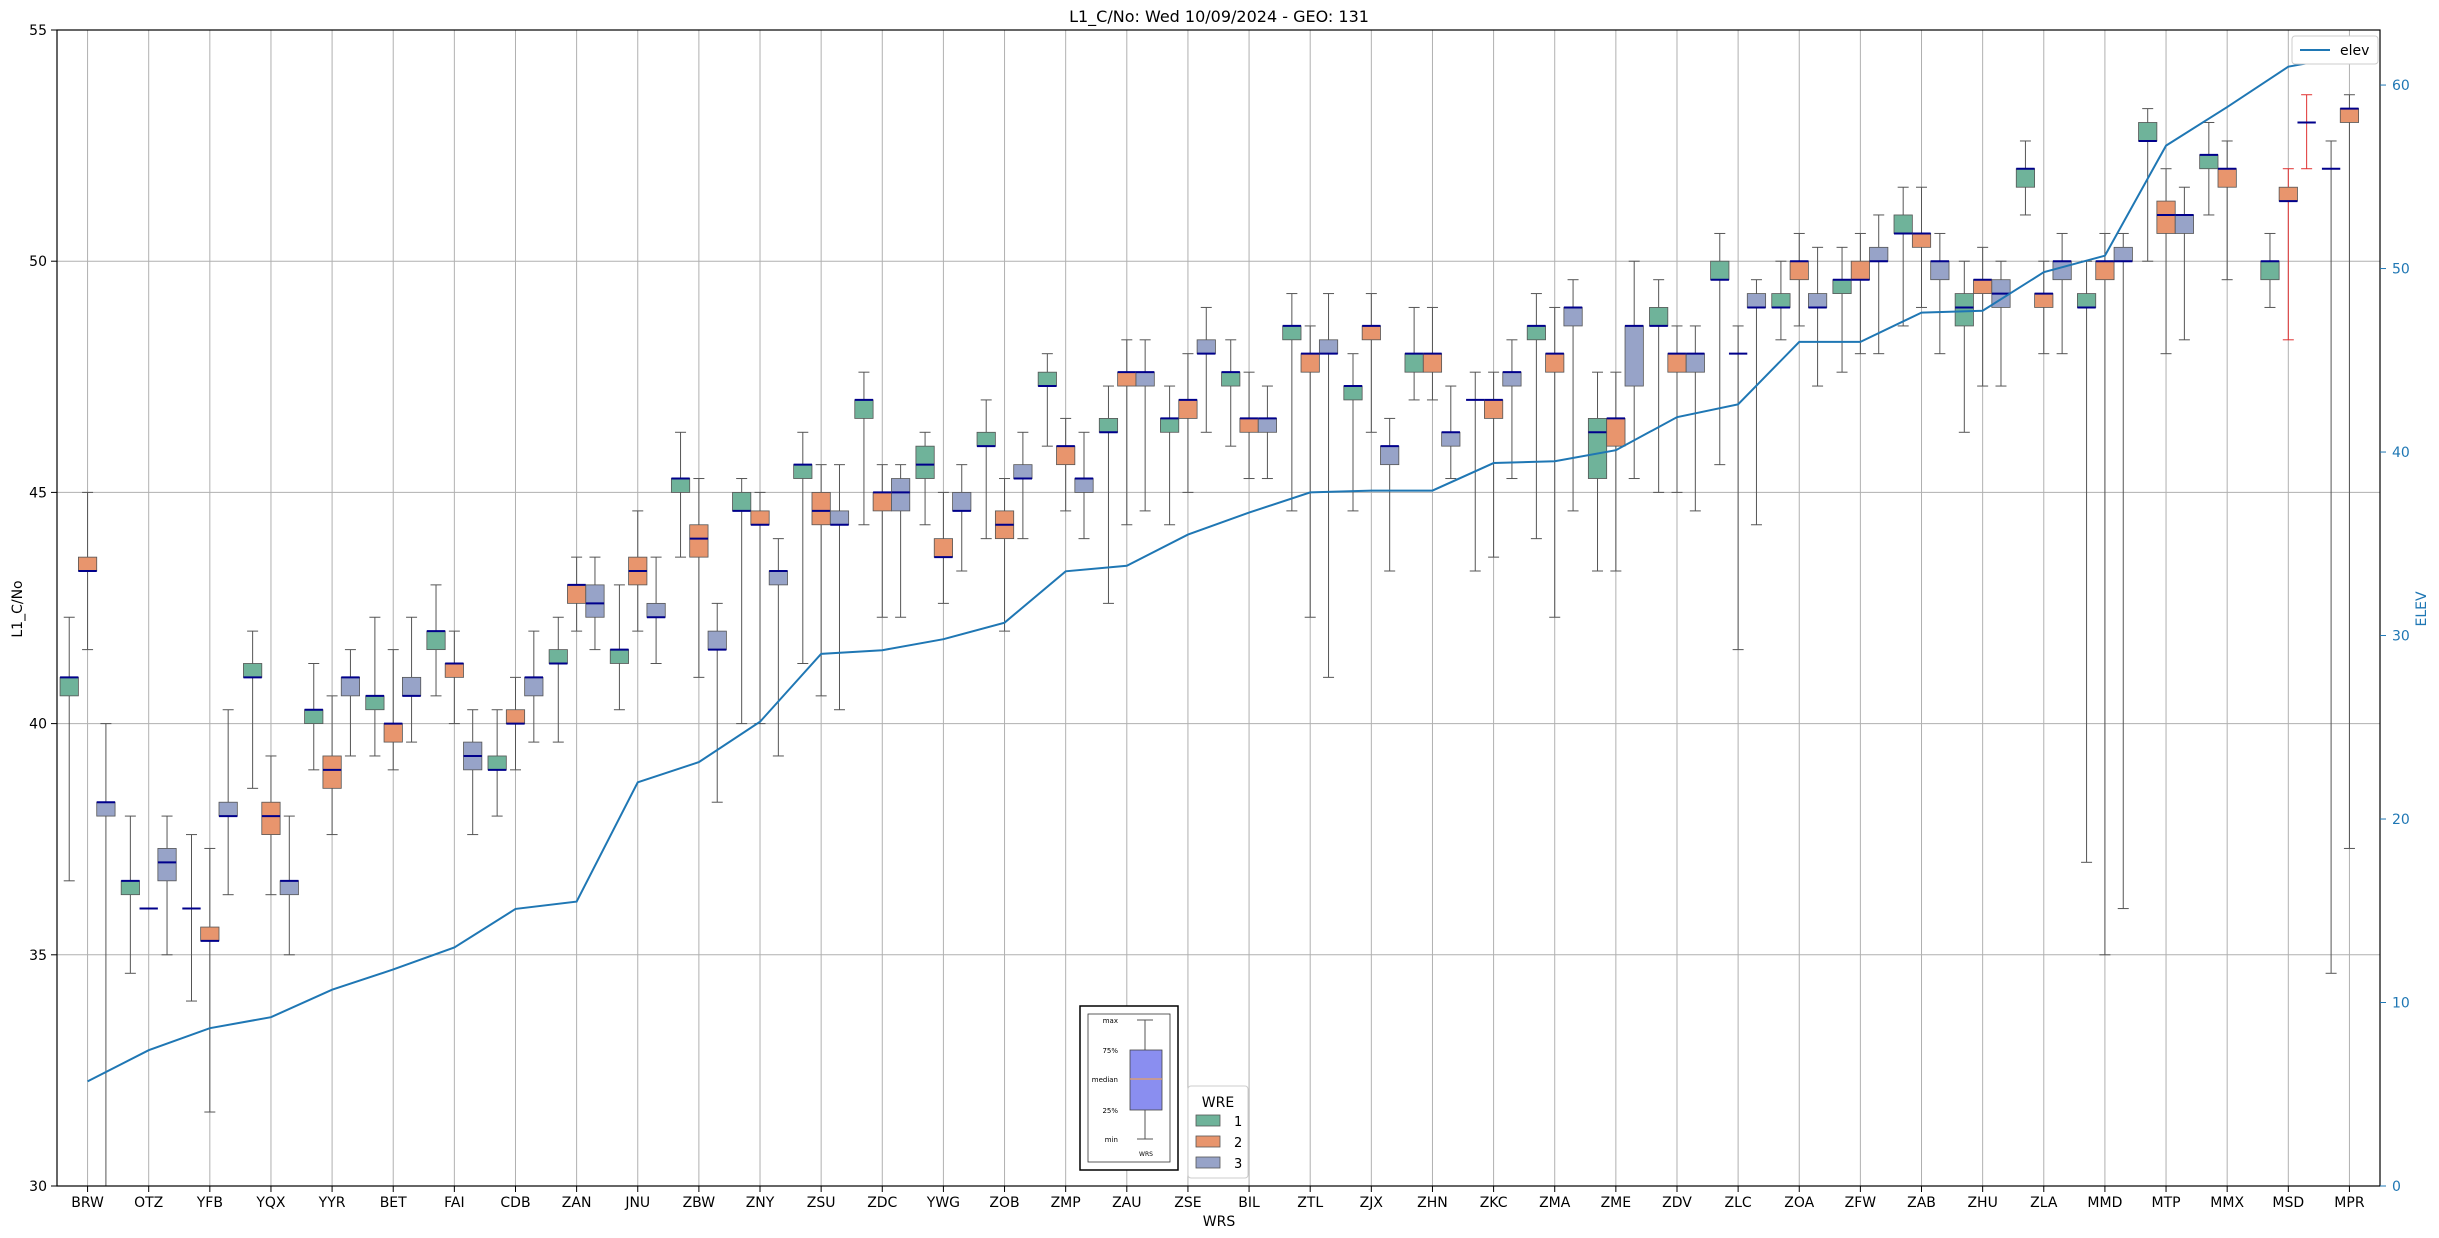 This screenshot has width=2439, height=1238. Describe the element at coordinates (1738, 488) in the screenshot. I see `box-ZLC-wre2` at that location.